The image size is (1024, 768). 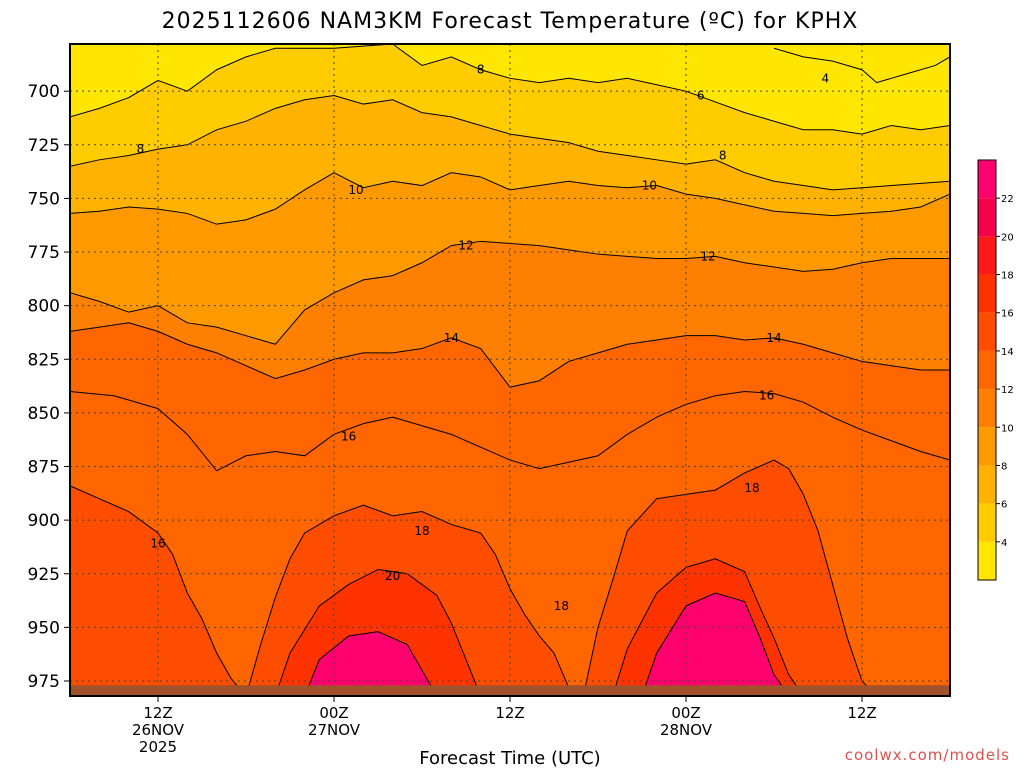 What do you see at coordinates (773, 338) in the screenshot?
I see `contour-label-10: 14` at bounding box center [773, 338].